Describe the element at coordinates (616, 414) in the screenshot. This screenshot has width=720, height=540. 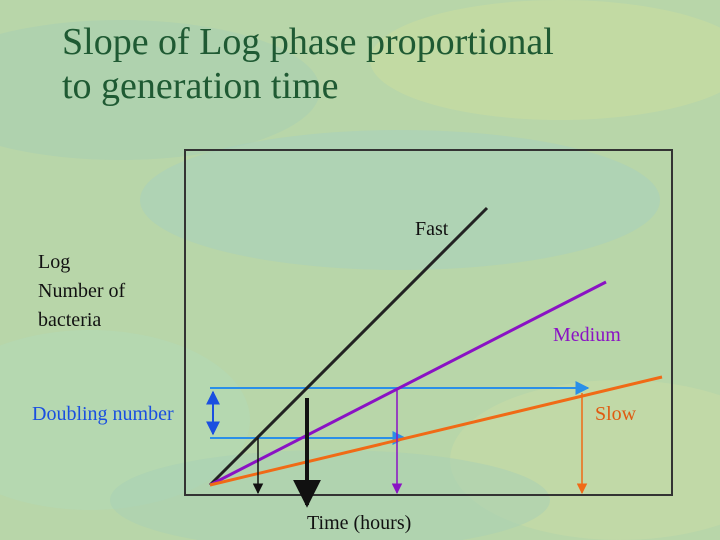
I see `series-label-slow: Slow` at that location.